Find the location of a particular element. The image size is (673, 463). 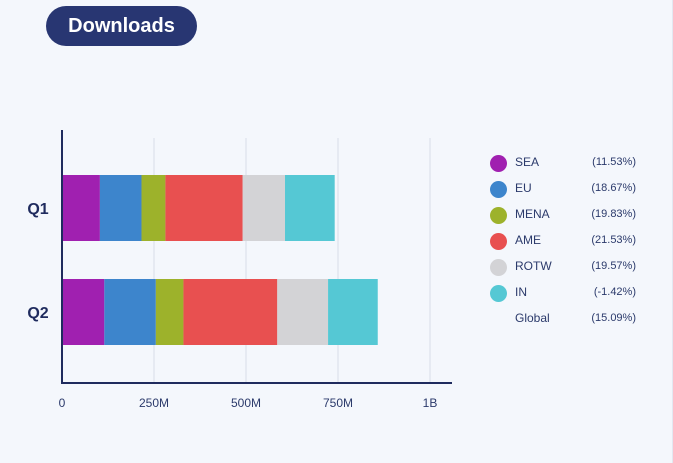

bar-q2-mena is located at coordinates (169, 312).